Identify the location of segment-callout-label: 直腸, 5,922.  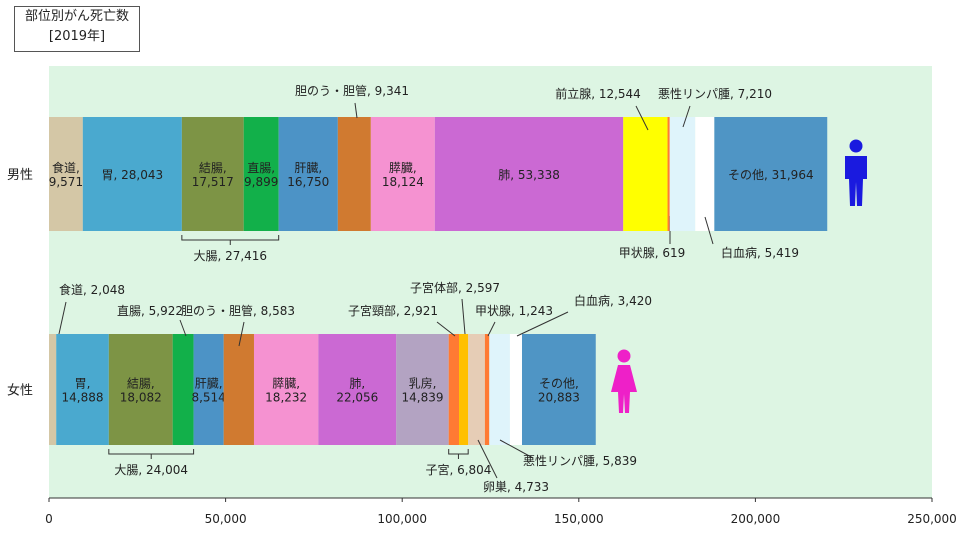
(150, 311).